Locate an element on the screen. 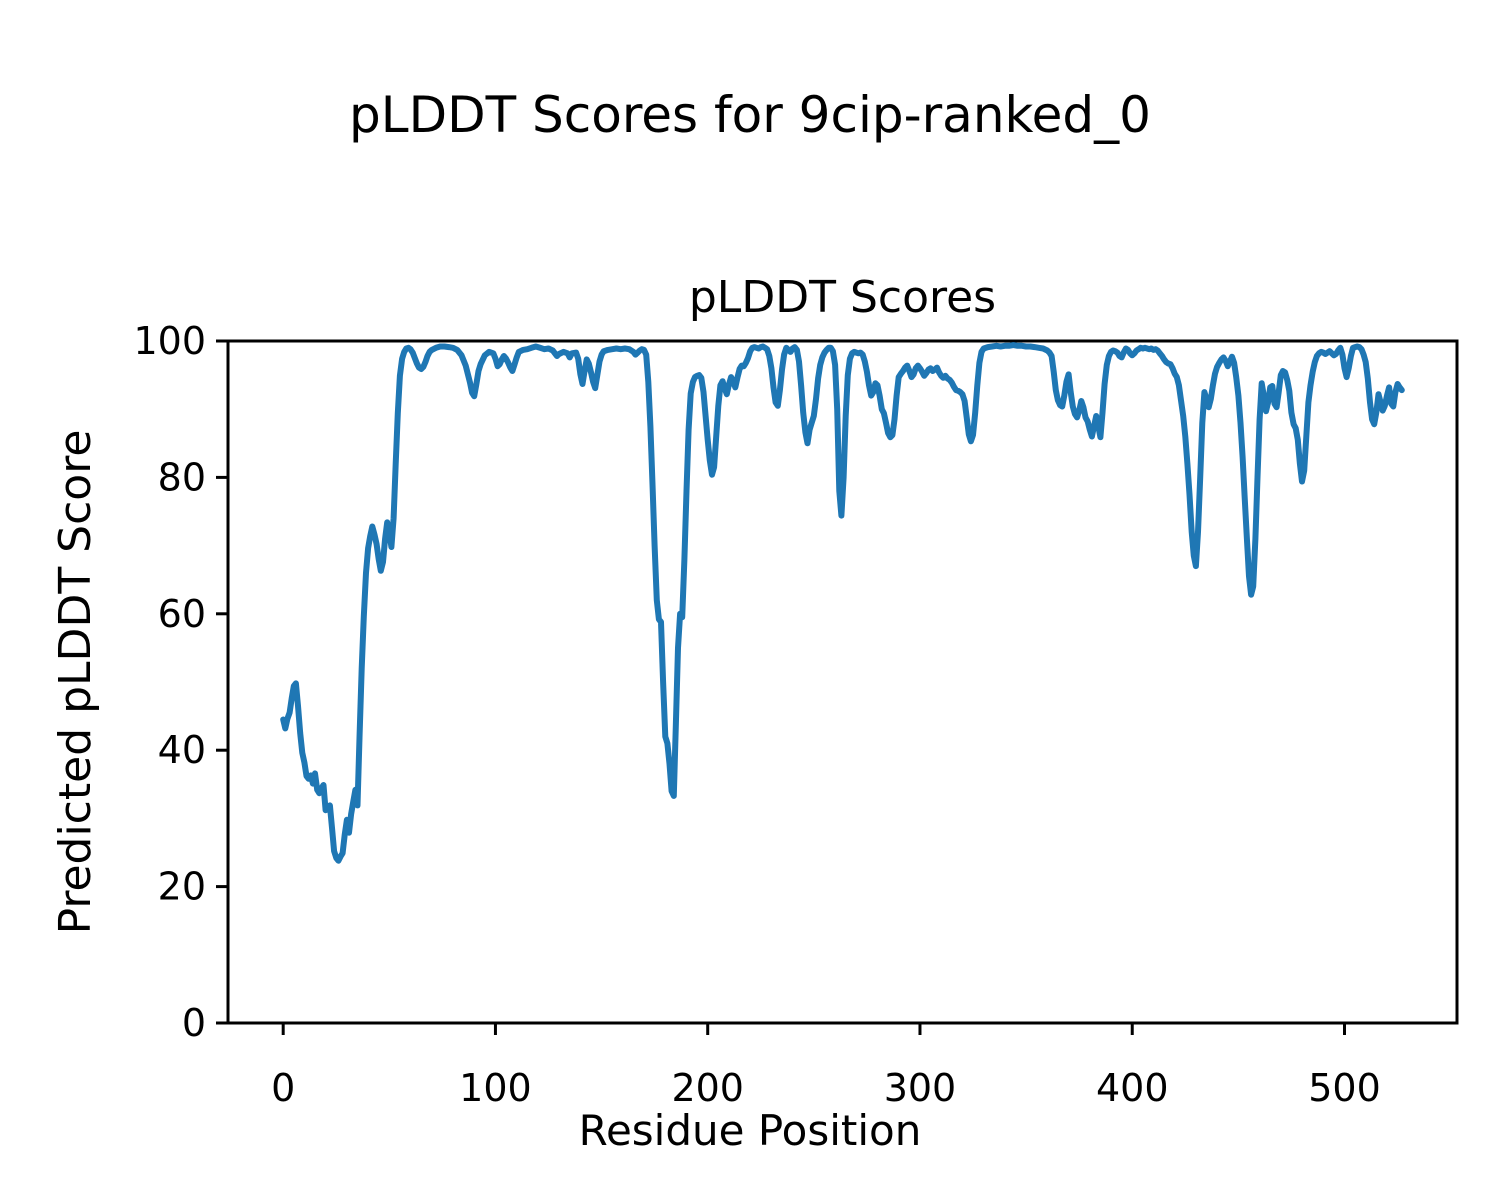 This screenshot has height=1200, width=1500. x-axis-label: Residue Position is located at coordinates (750, 1130).